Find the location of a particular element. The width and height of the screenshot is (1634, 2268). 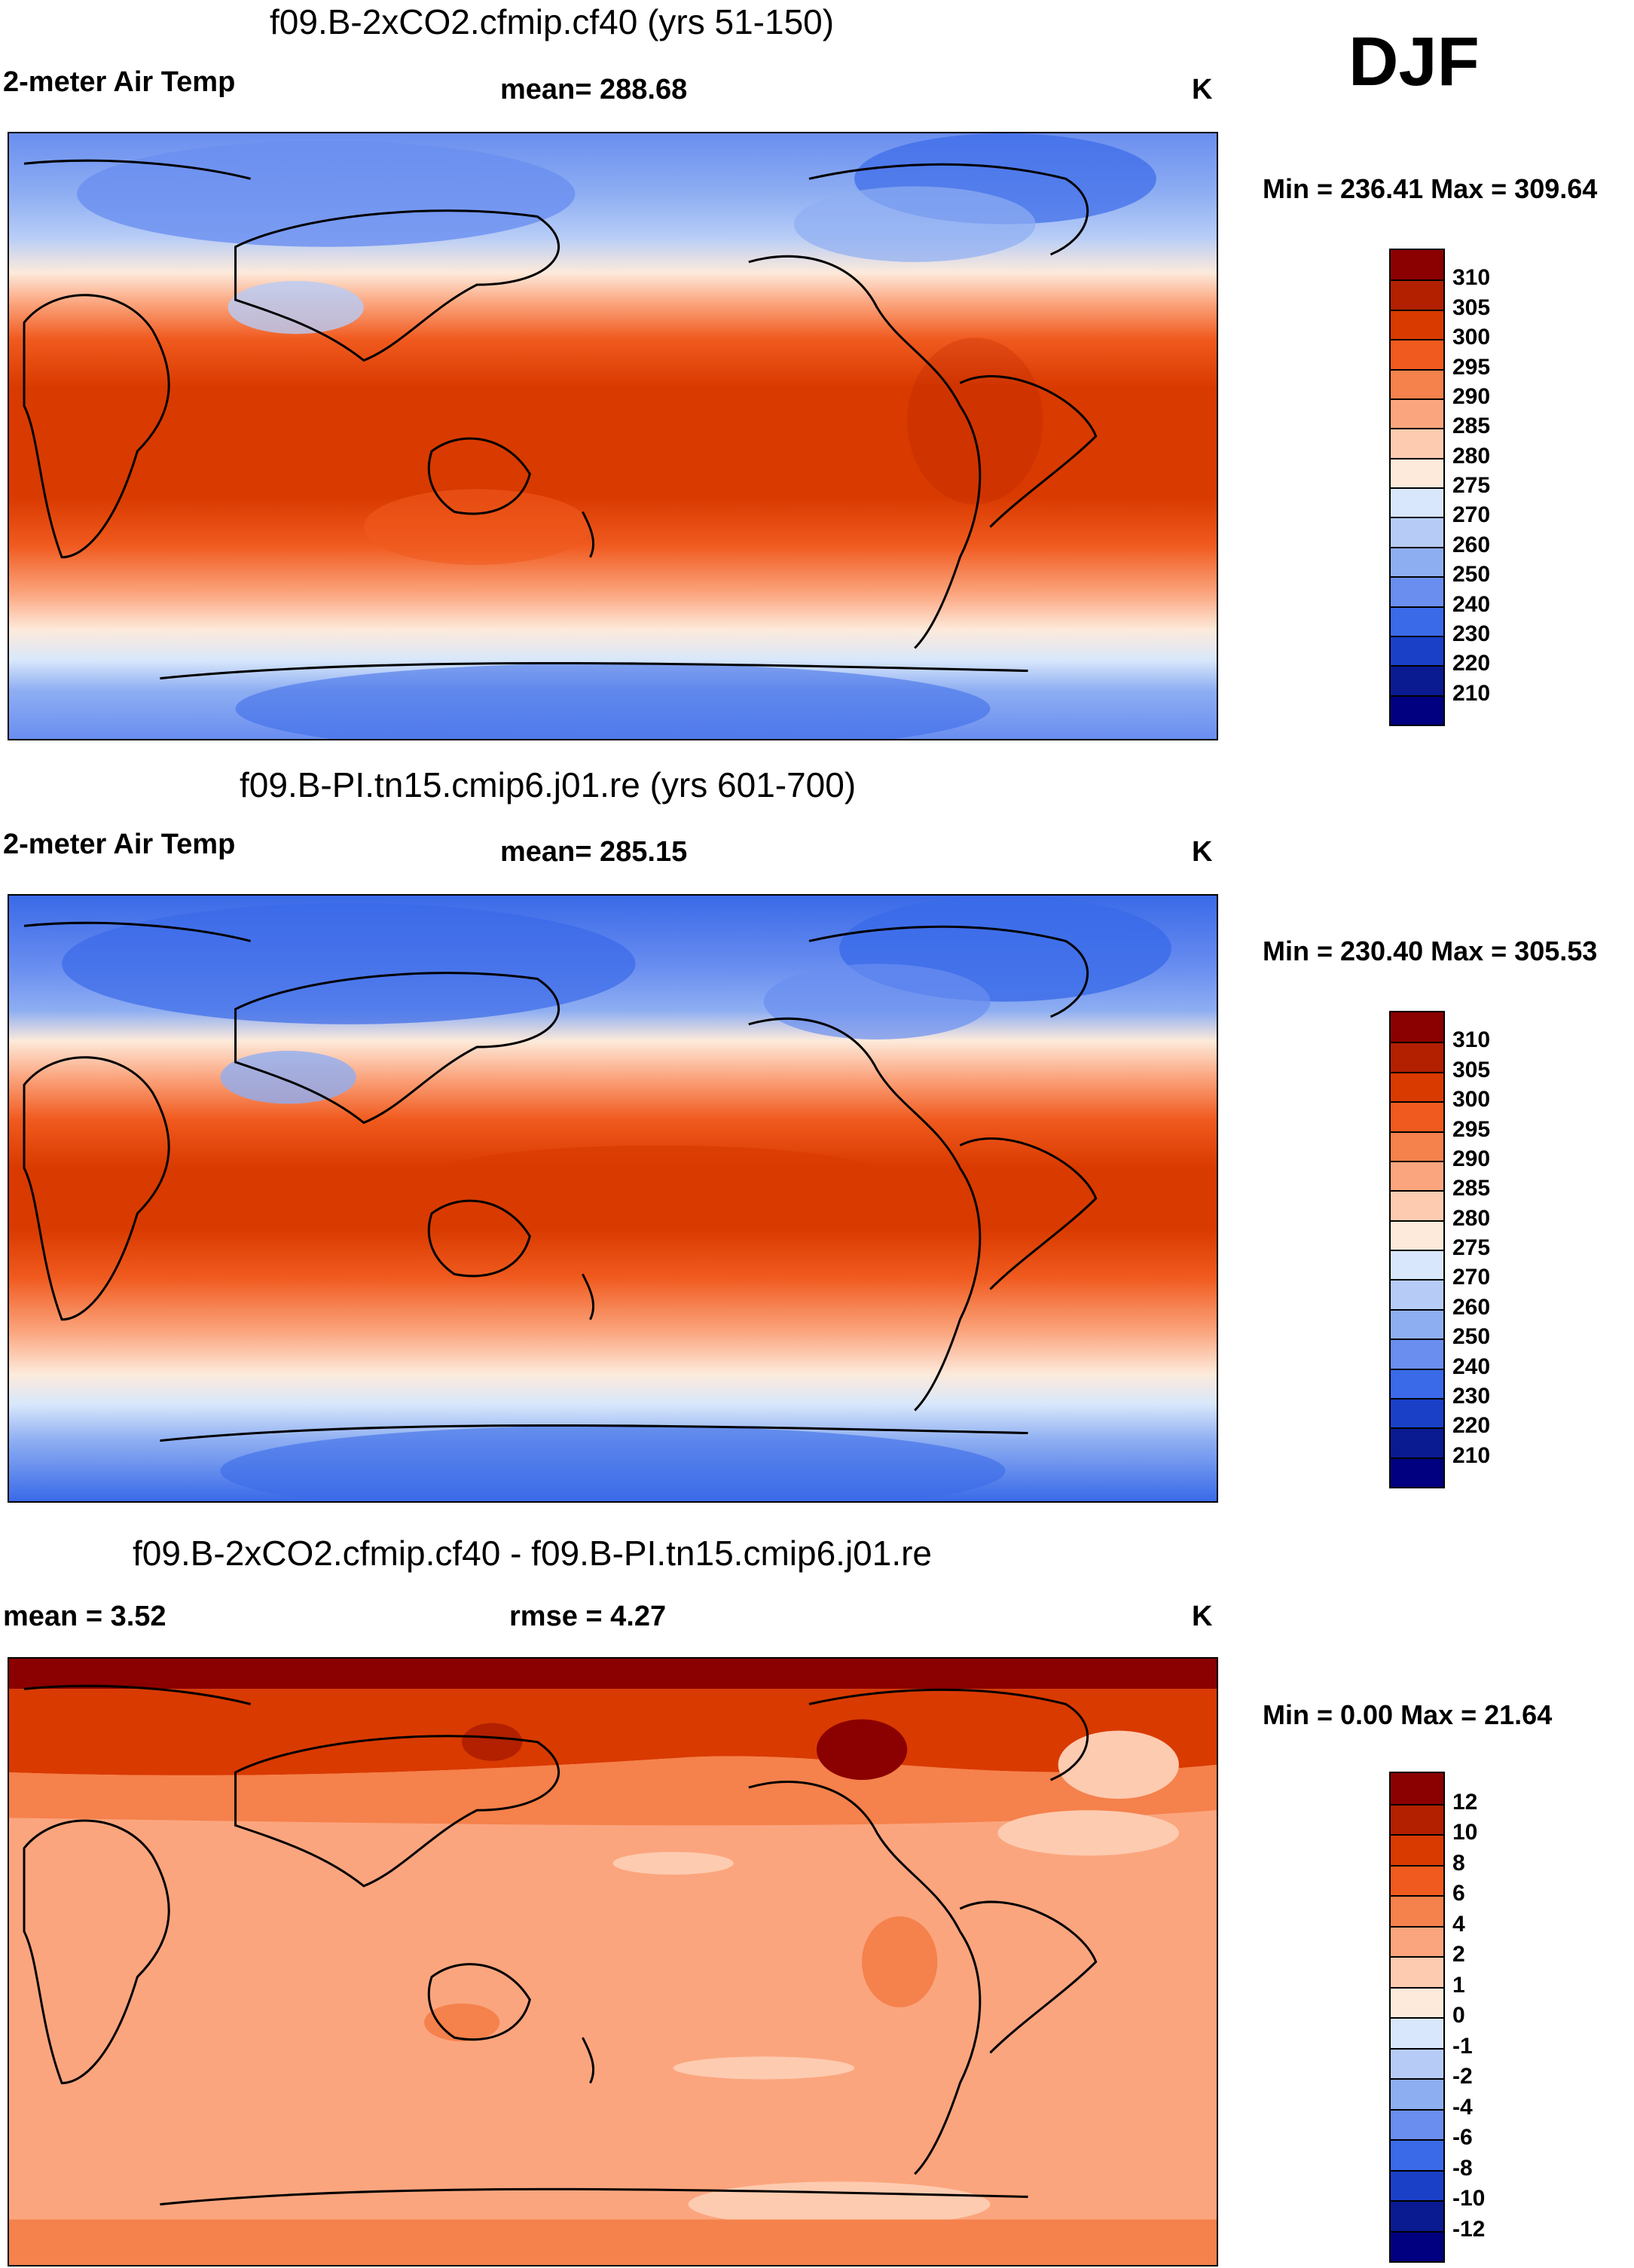

colorbar-tick-label: 0 is located at coordinates (1458, 2016).